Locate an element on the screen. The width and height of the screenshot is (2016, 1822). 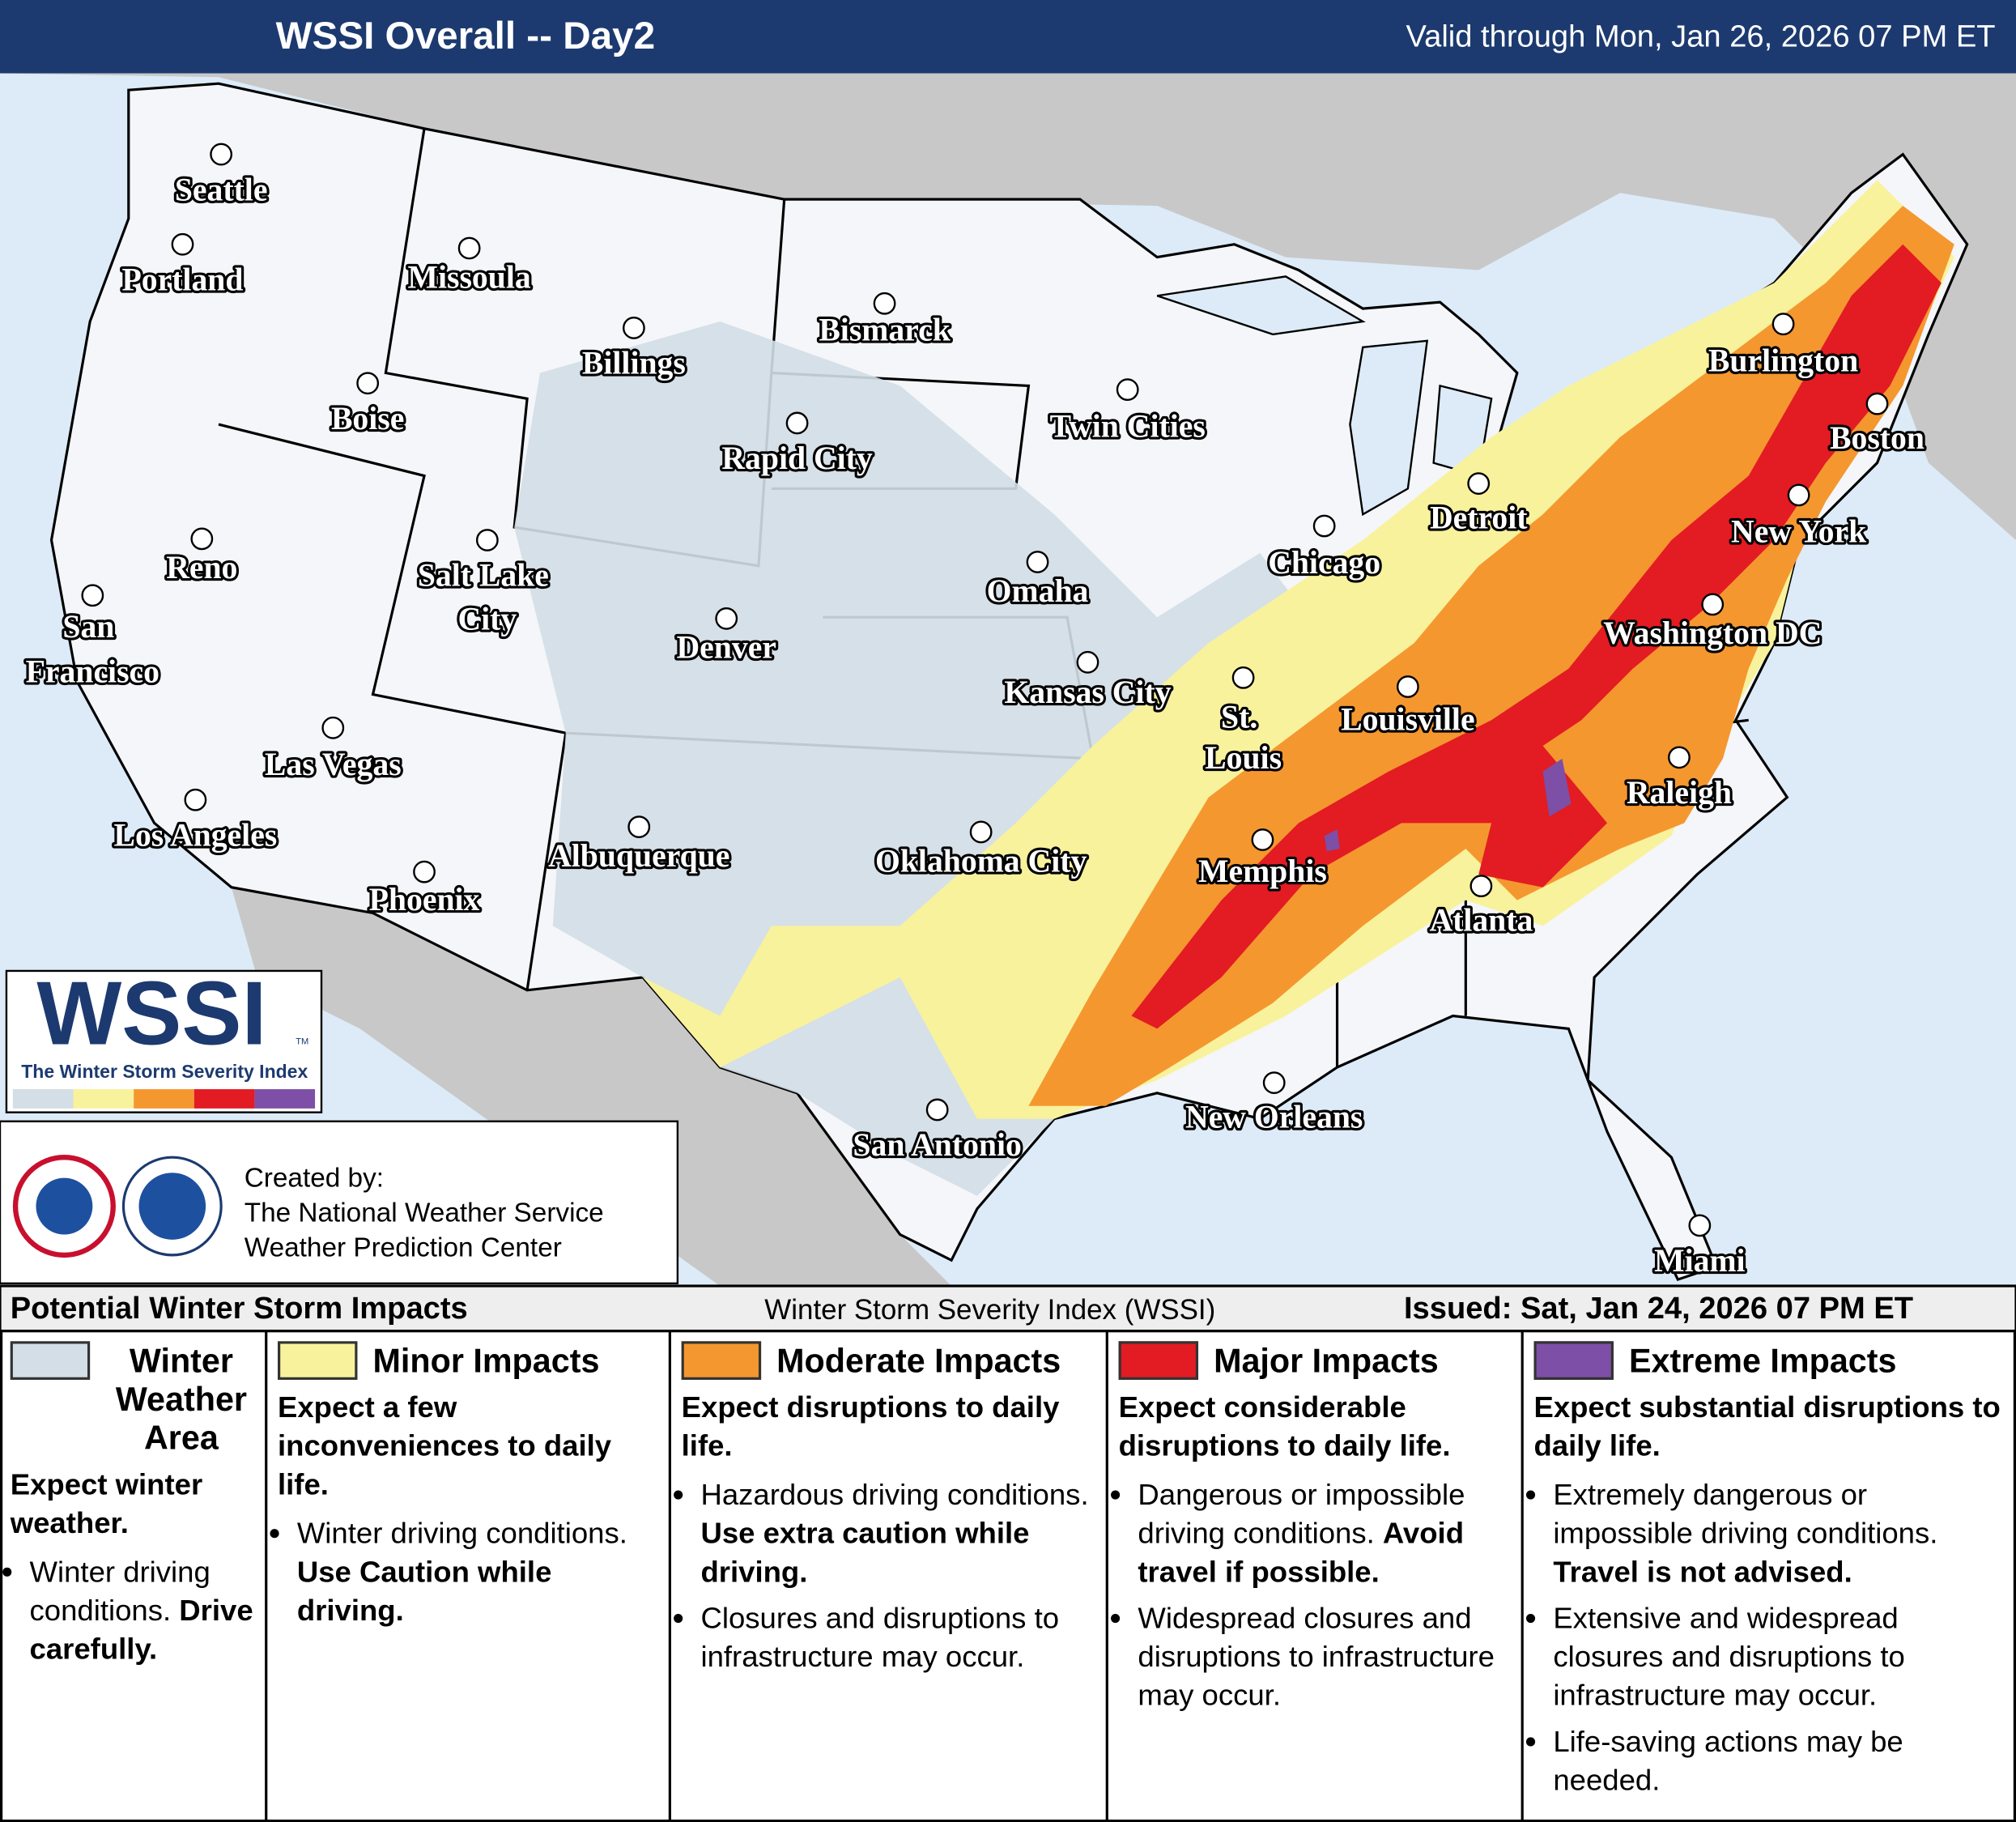
bold-text: Travel is not advised. is located at coordinates (1702, 1571).